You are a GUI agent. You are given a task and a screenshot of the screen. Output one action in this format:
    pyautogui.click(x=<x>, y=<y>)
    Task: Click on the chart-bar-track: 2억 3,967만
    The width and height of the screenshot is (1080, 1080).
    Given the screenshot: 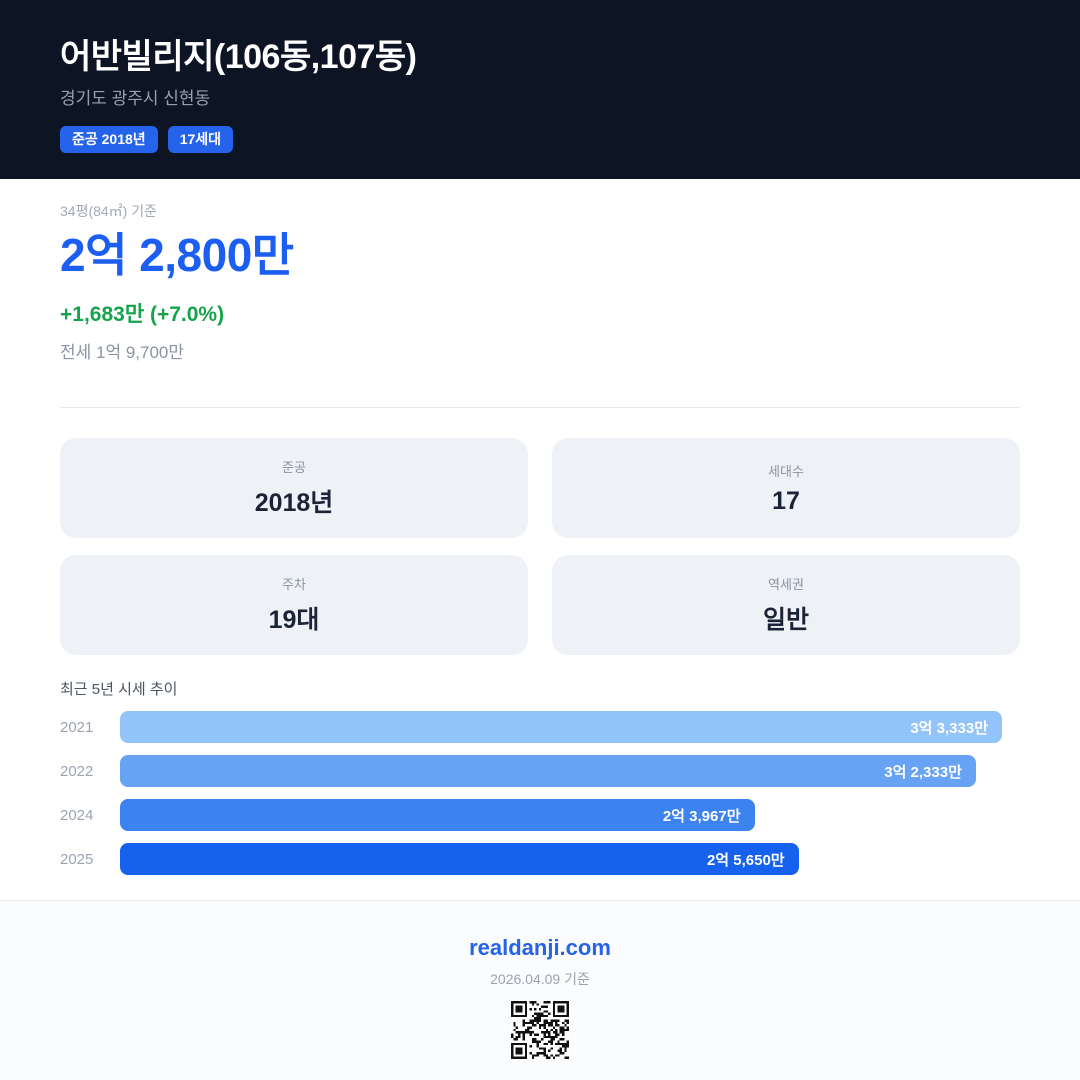 What is the action you would take?
    pyautogui.click(x=570, y=815)
    